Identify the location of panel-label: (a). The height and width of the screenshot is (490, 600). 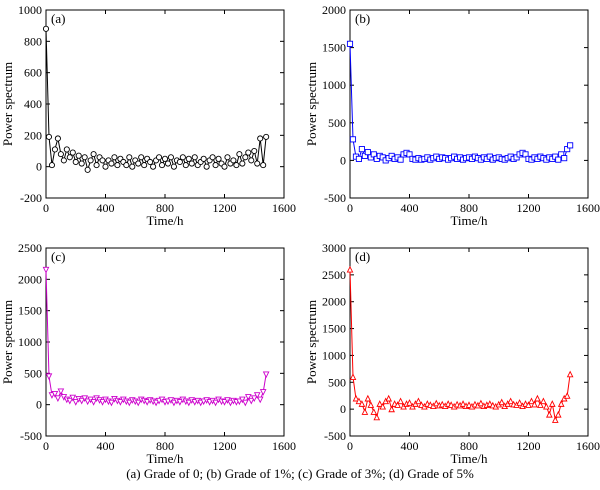
(58, 18).